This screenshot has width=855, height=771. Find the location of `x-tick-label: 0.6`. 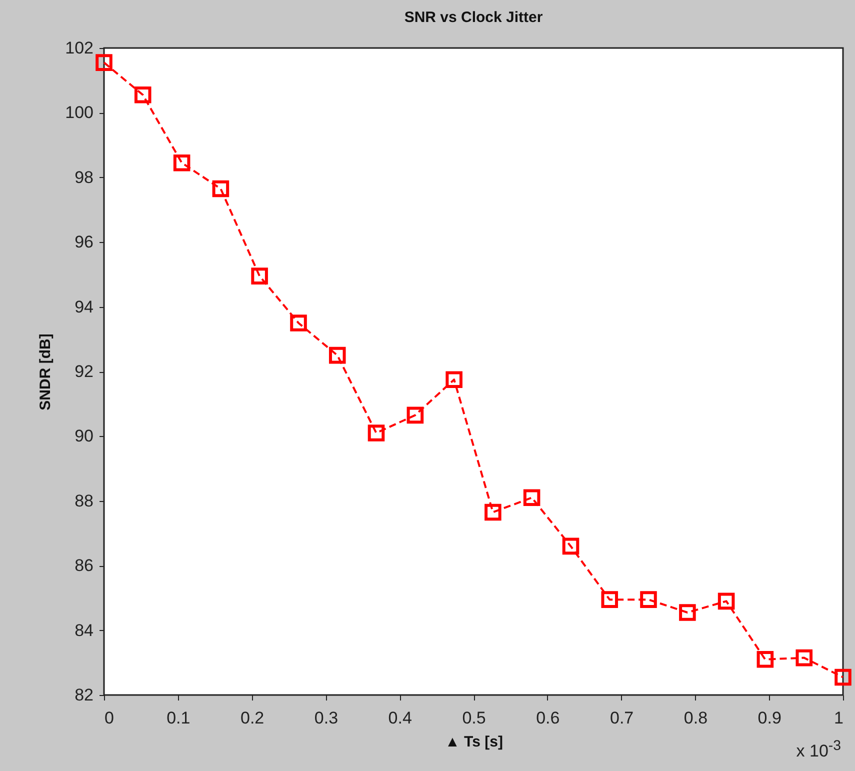

x-tick-label: 0.6 is located at coordinates (548, 718).